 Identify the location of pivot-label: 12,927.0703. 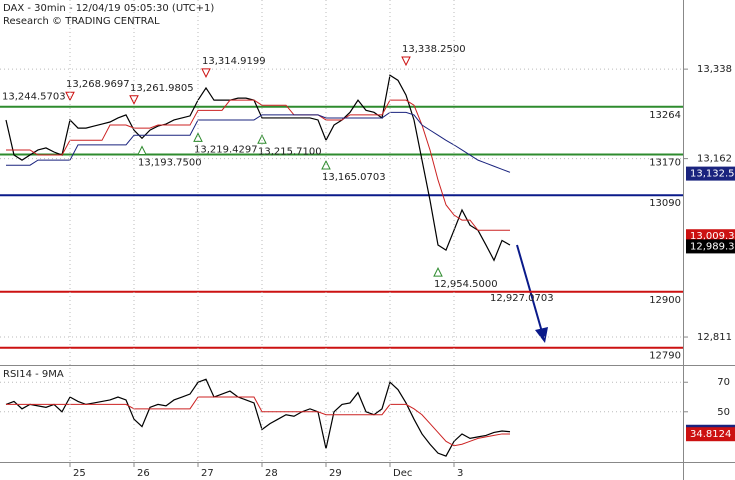
(522, 298).